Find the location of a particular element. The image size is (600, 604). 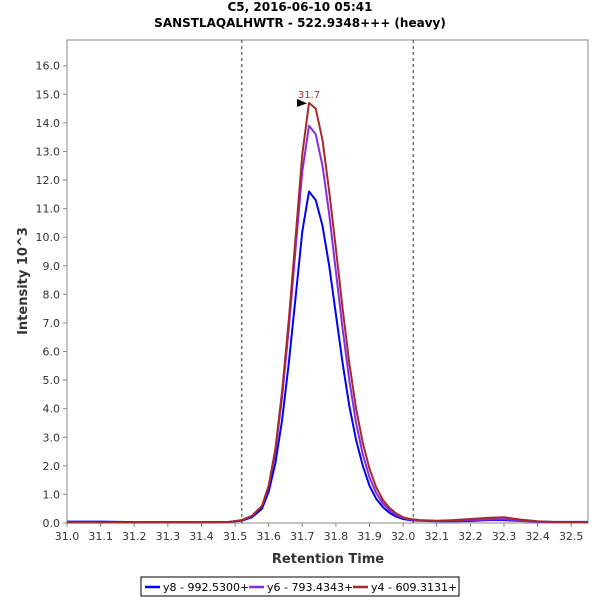

y-tick-label: 16.0 is located at coordinates (48, 66).